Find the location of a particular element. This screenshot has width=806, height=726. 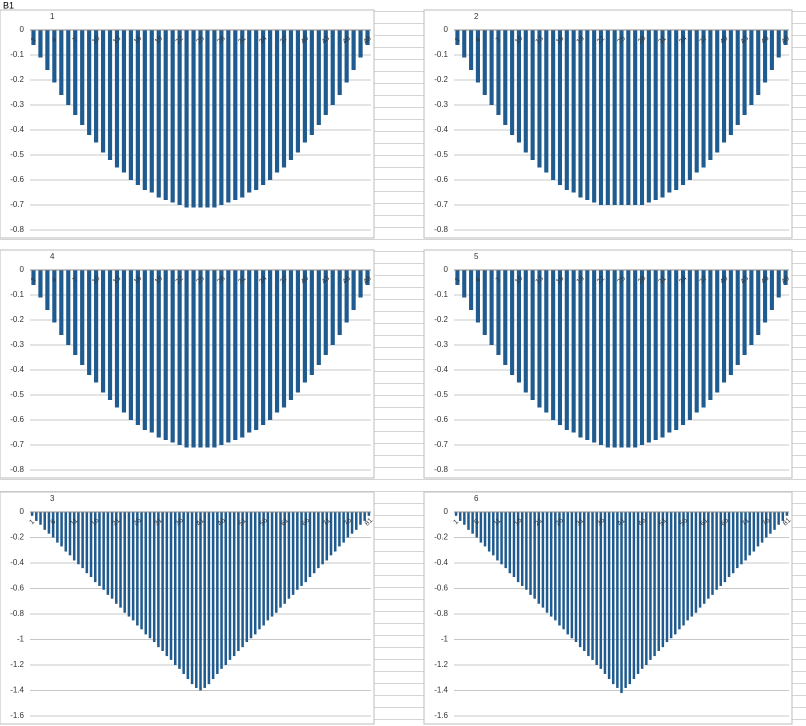

y-tick-label: -0.7 is located at coordinates (441, 204).